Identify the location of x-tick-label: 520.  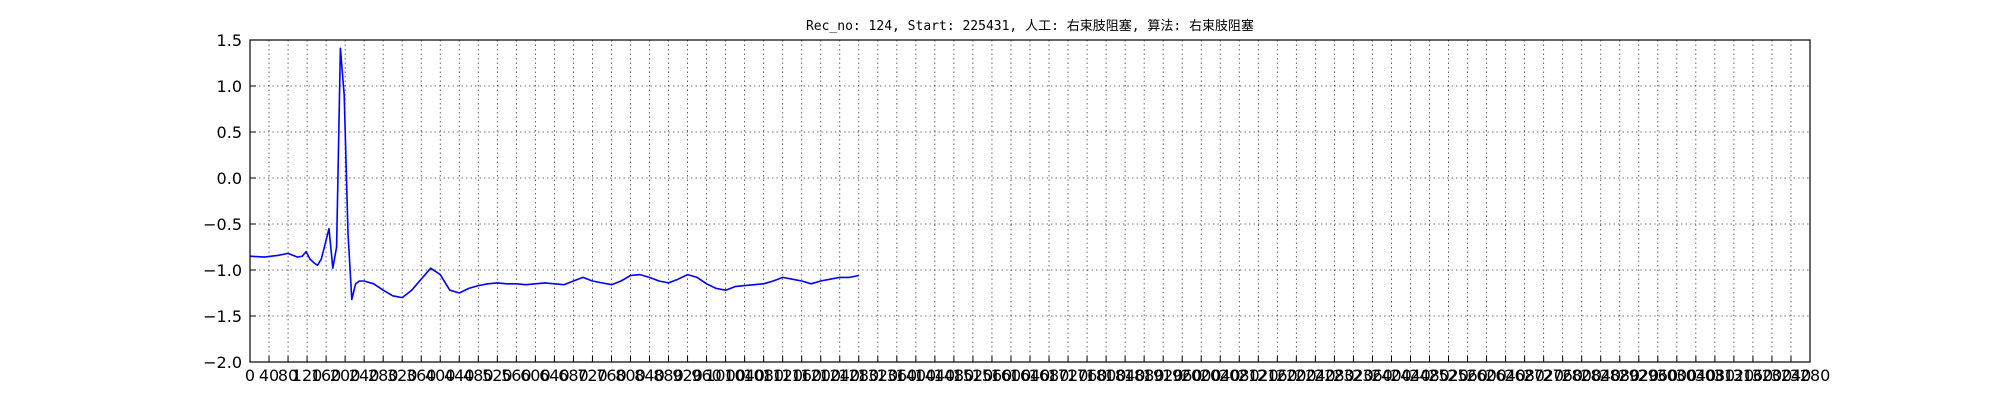
(497, 375).